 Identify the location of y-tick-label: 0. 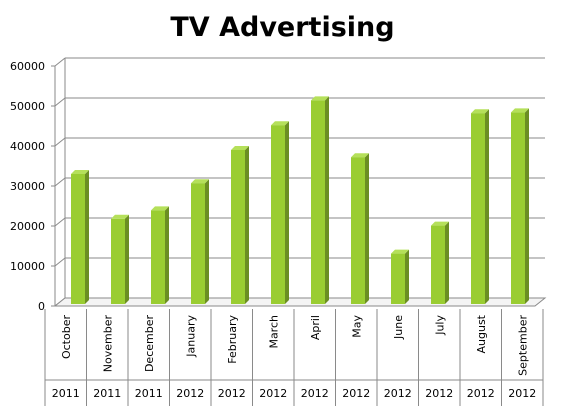
(41, 306).